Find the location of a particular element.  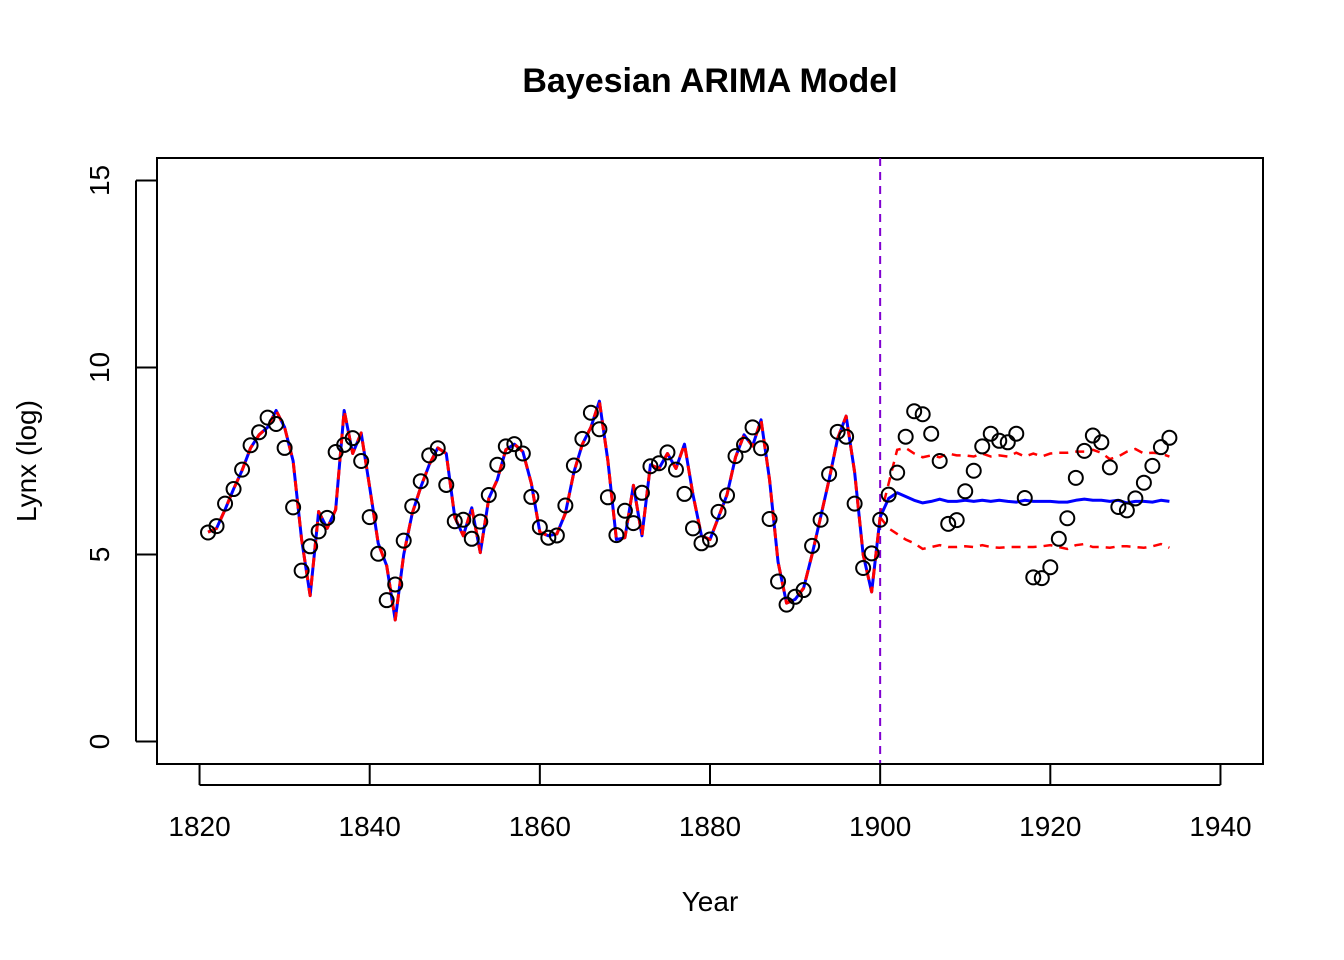

x-tick-label: 1940 is located at coordinates (1220, 826).